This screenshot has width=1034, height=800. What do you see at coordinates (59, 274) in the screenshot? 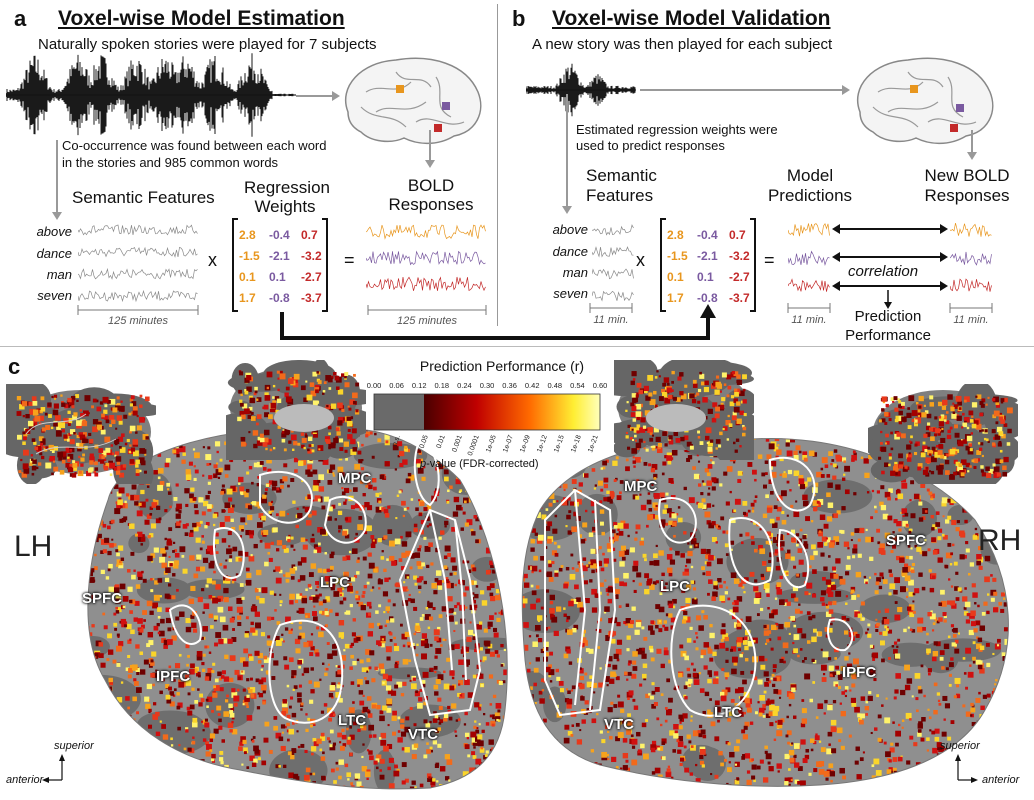
I see `word-man: man` at bounding box center [59, 274].